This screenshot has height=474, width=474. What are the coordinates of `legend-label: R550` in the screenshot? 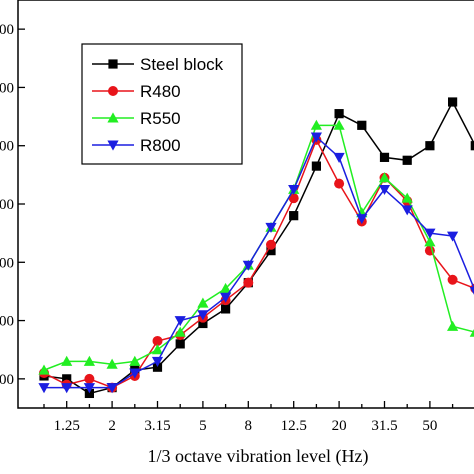 It's located at (160, 118).